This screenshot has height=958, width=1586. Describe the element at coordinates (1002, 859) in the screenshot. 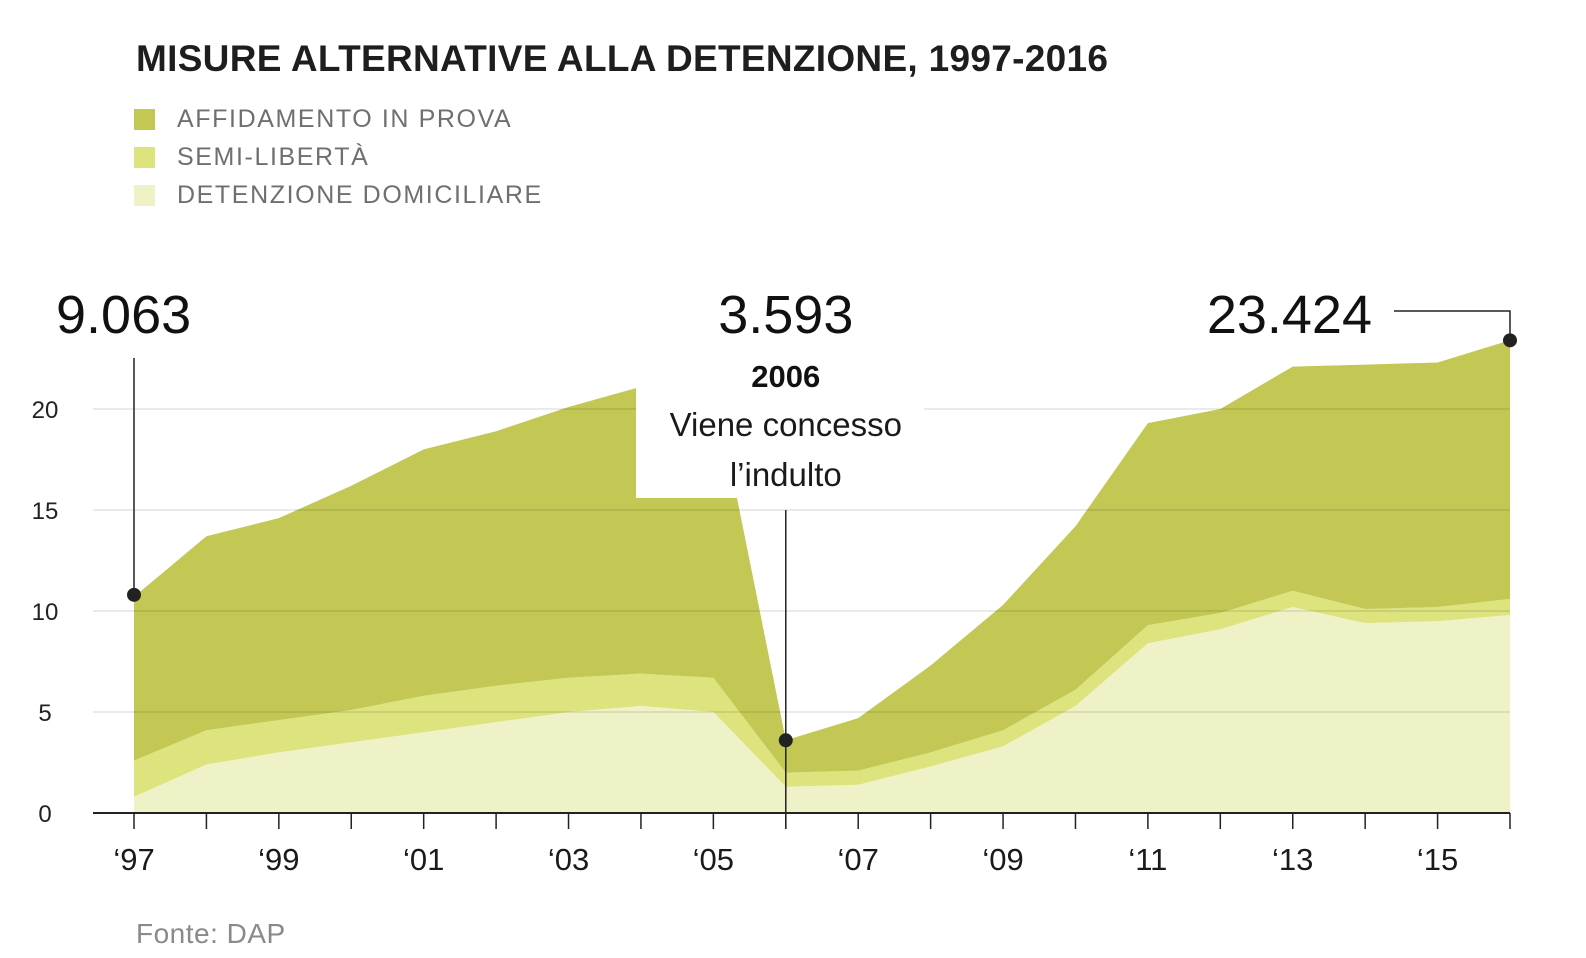

I see `x-tick-label: ‘09` at that location.